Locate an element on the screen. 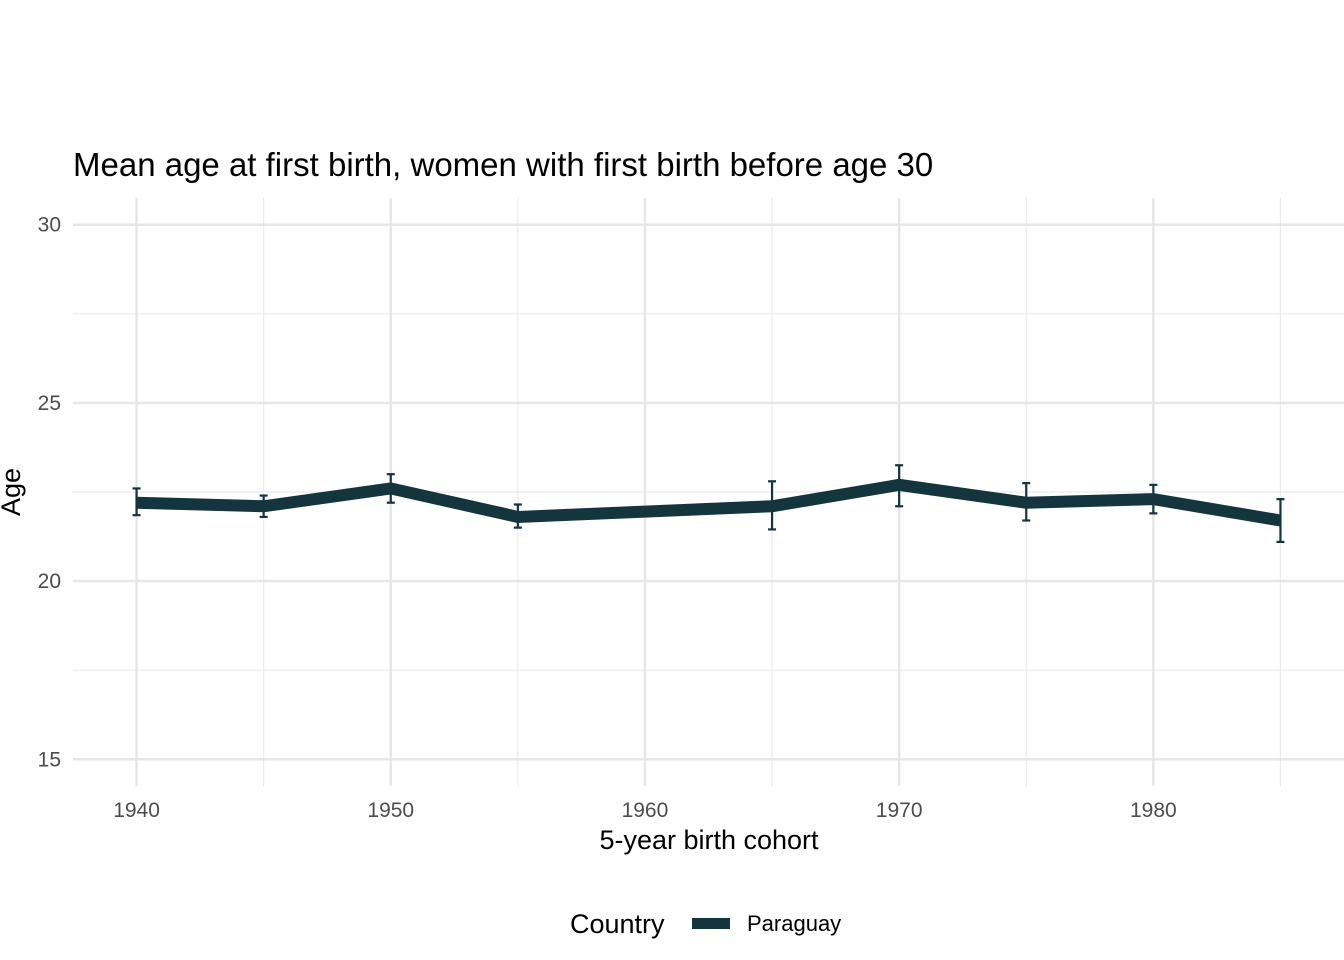 The image size is (1344, 960). y-tick-label: 15 is located at coordinates (49, 759).